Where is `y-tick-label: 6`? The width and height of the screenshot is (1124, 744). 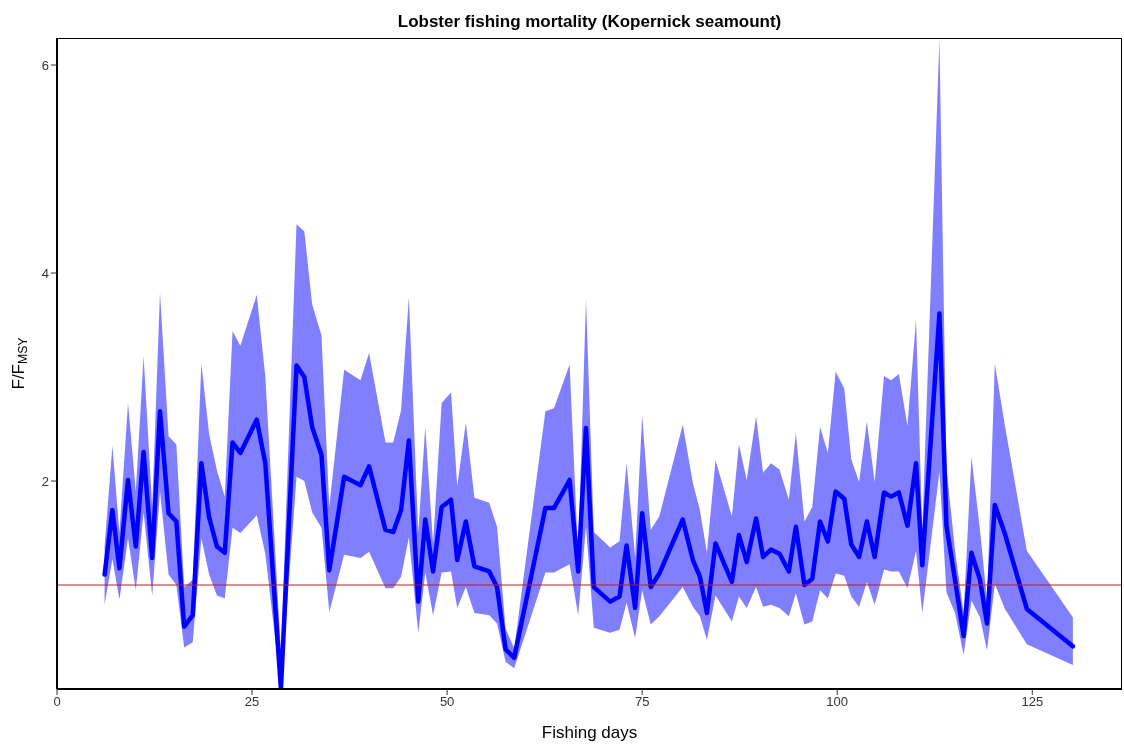
y-tick-label: 6 is located at coordinates (45, 65).